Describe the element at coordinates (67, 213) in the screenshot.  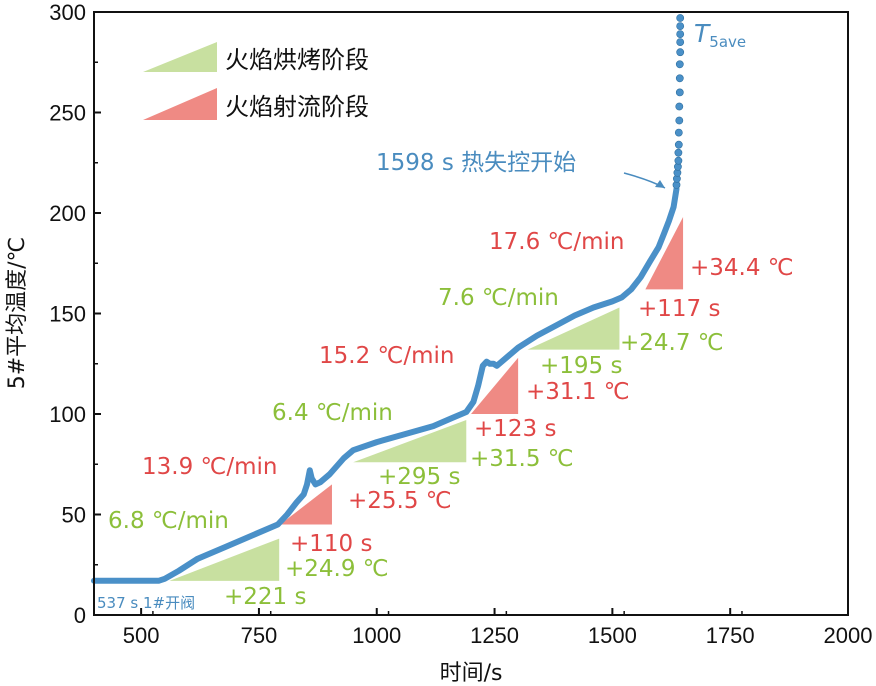
I see `y-tick-label: 200` at that location.